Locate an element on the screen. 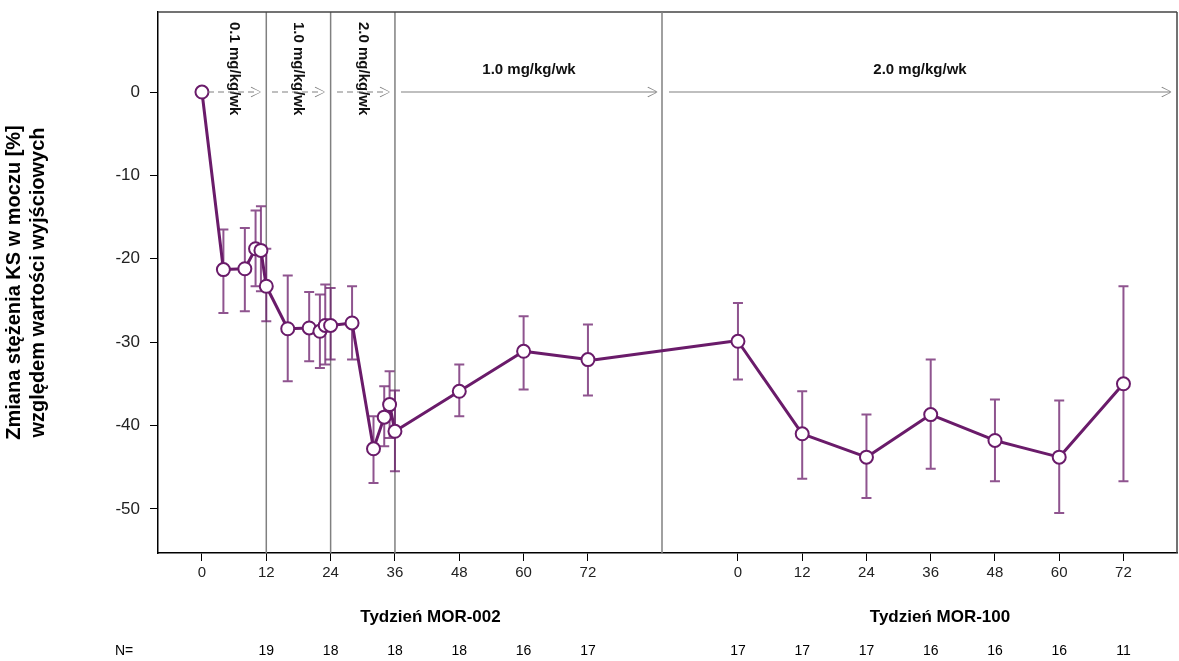 The image size is (1179, 661). y-tick-label: -30 is located at coordinates (127, 341).